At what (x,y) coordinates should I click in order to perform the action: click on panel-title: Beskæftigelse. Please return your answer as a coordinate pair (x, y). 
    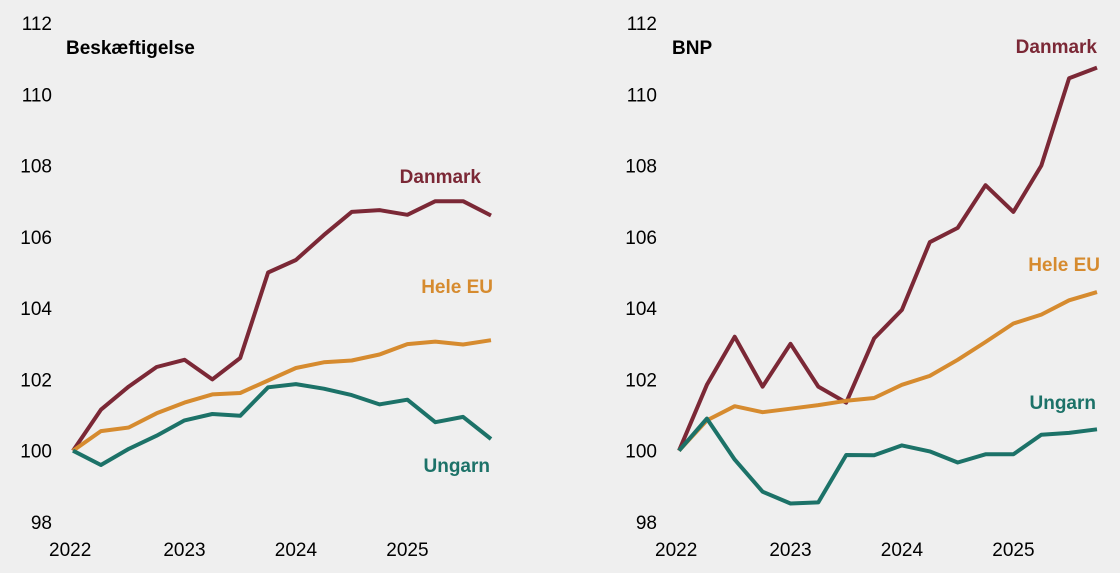
    Looking at the image, I should click on (130, 48).